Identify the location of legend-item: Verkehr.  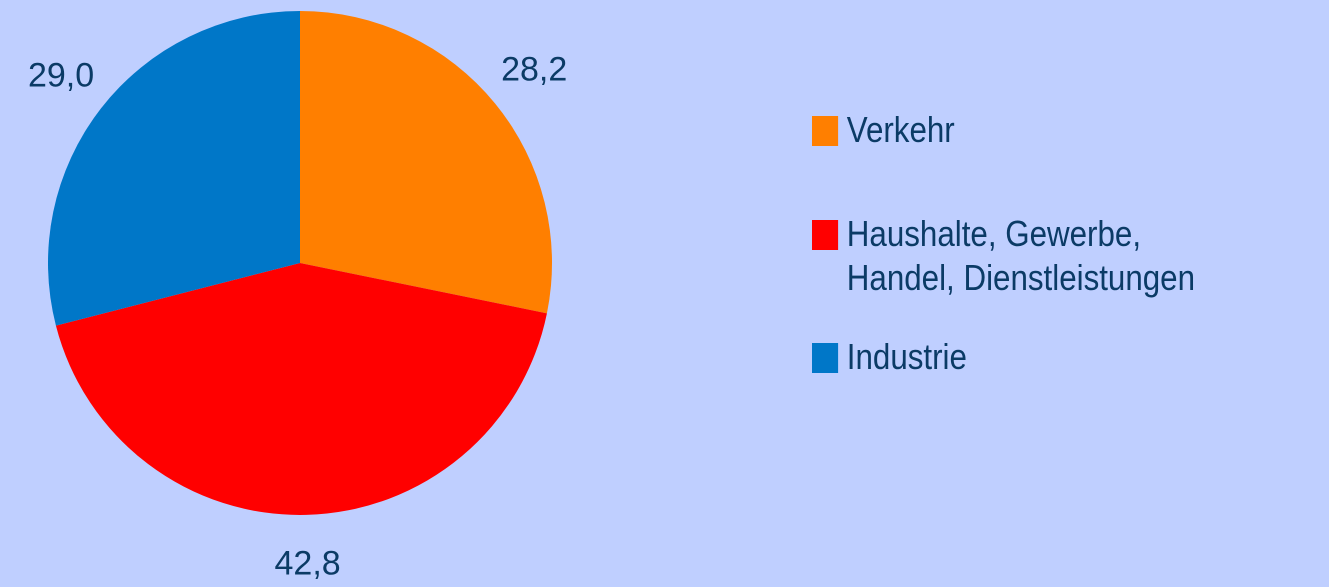
(1017, 130).